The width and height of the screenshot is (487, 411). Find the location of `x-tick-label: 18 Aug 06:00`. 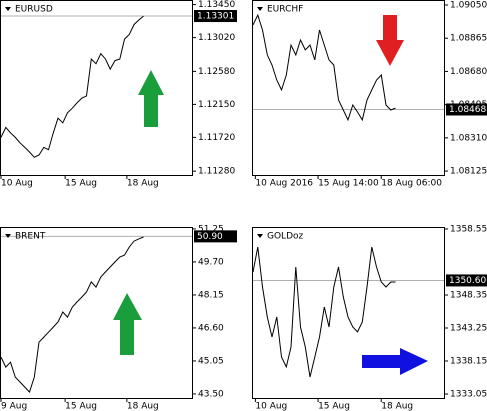

x-tick-label: 18 Aug 06:00 is located at coordinates (411, 184).